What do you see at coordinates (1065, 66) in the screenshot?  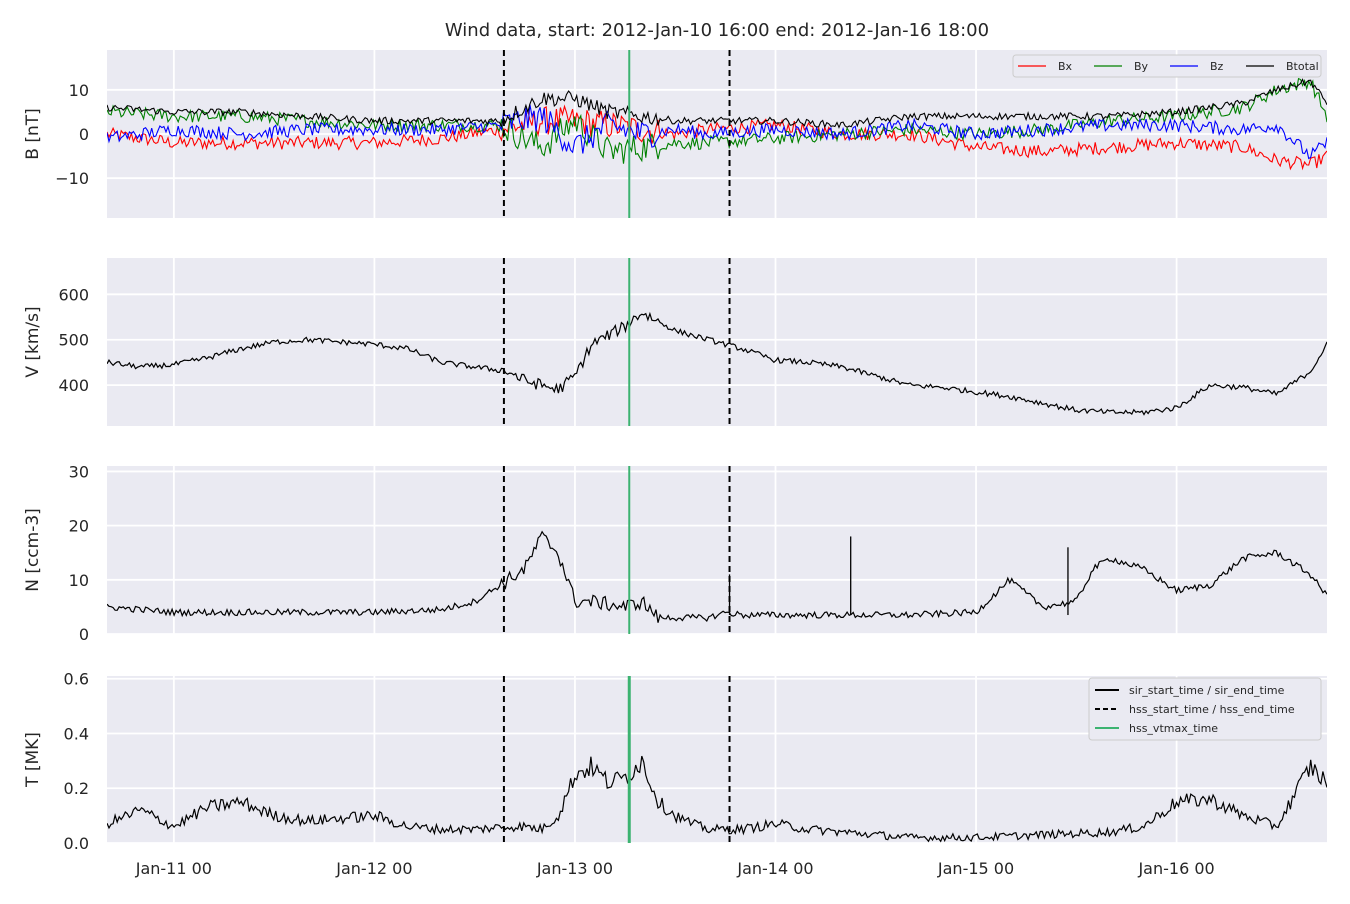 I see `legend-b-label: Bx` at bounding box center [1065, 66].